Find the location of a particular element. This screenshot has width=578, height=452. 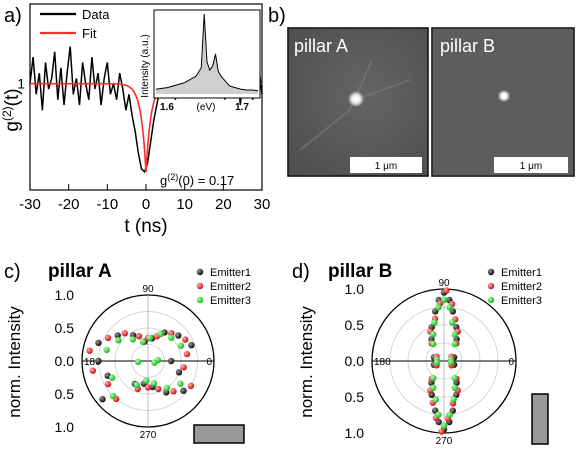

angle-label-0: 0 is located at coordinates (511, 362).